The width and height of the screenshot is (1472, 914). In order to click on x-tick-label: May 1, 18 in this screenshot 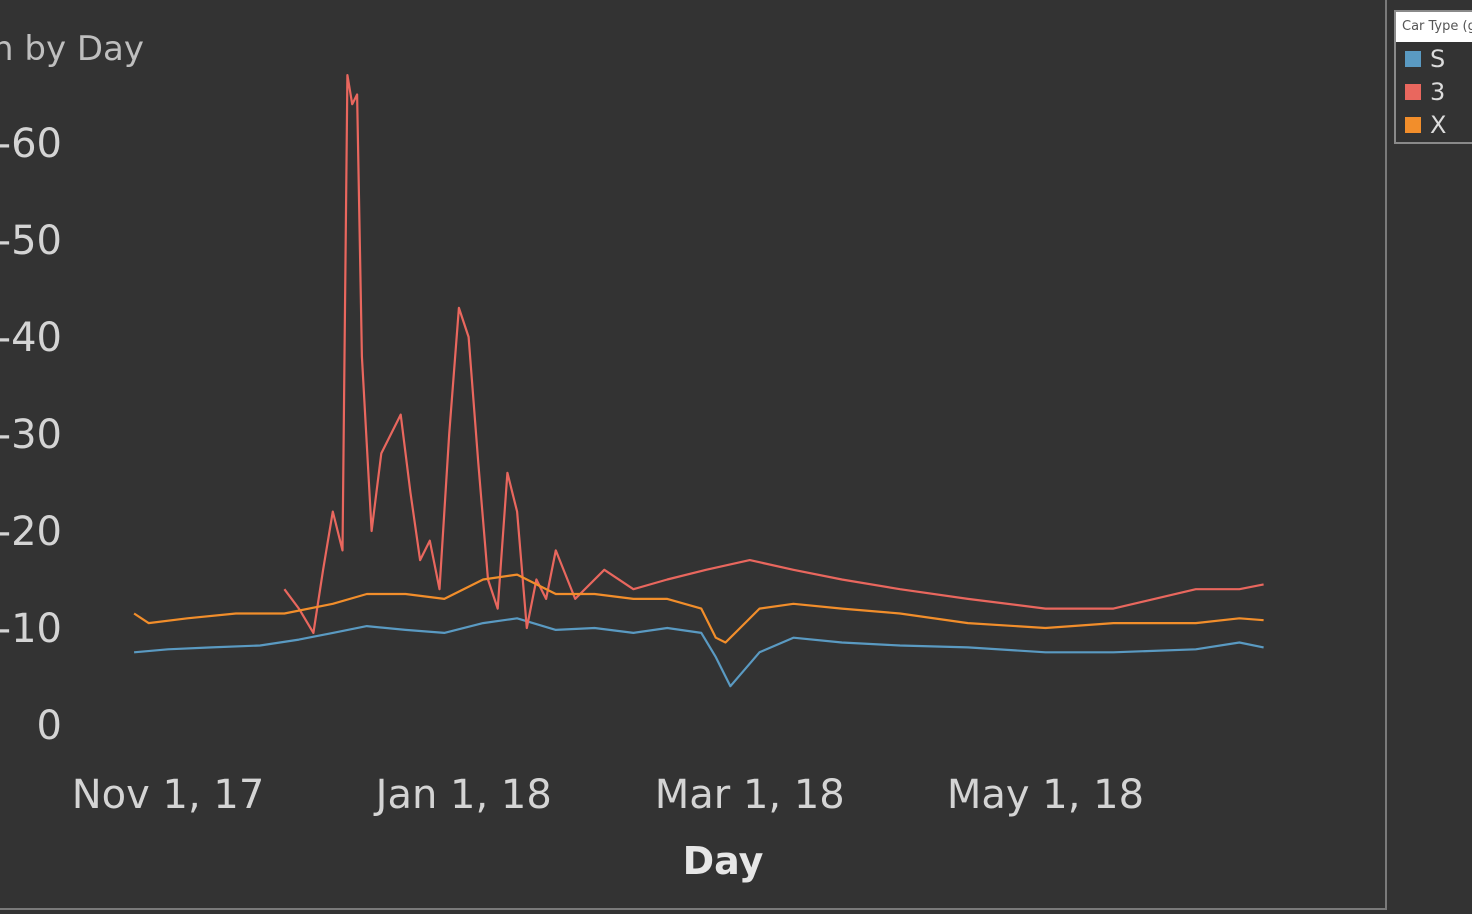, I will do `click(1045, 795)`.